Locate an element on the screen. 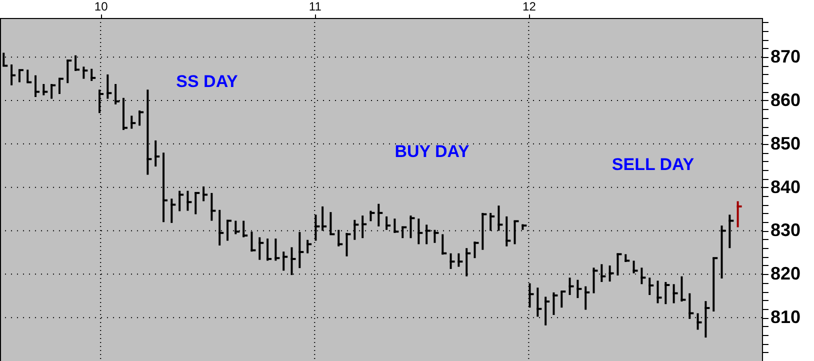  annotation: BUY DAY is located at coordinates (432, 151).